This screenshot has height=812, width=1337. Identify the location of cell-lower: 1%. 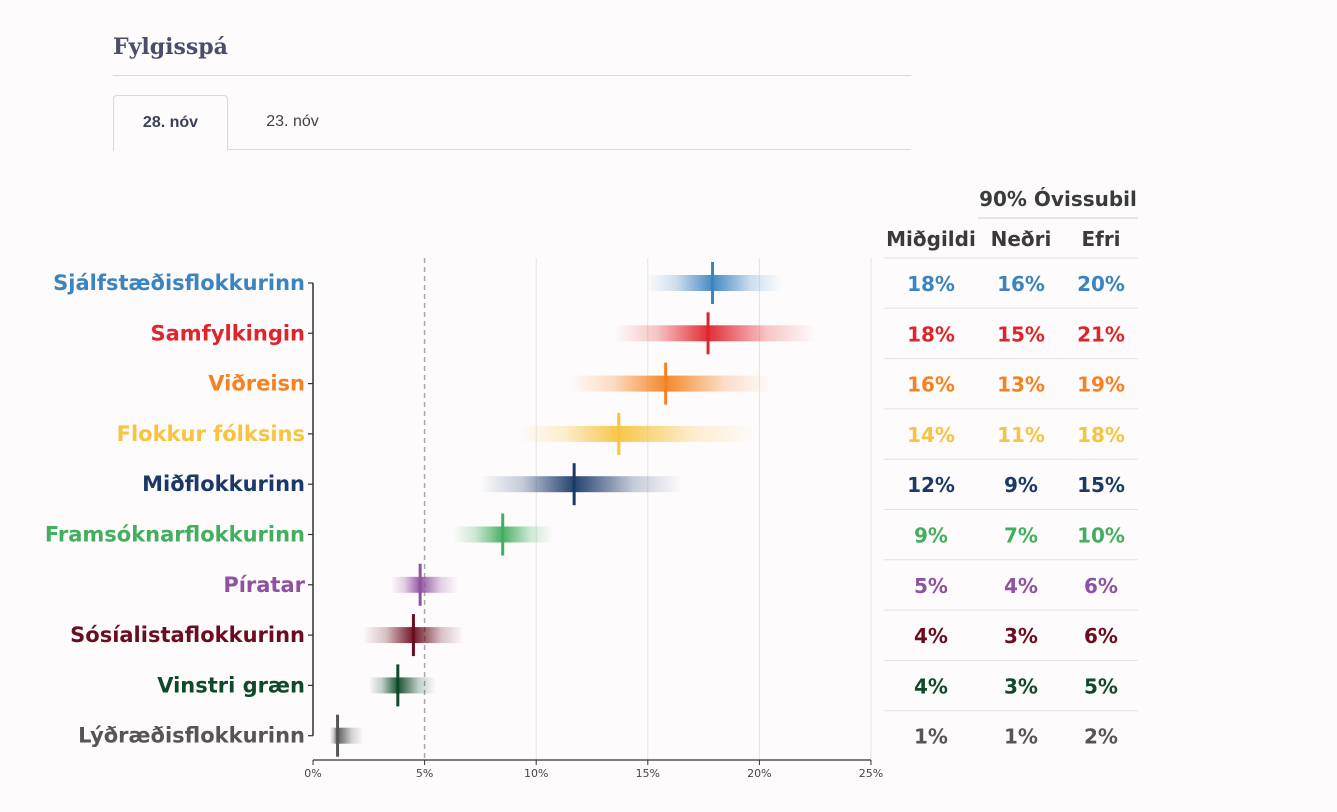
(1021, 737).